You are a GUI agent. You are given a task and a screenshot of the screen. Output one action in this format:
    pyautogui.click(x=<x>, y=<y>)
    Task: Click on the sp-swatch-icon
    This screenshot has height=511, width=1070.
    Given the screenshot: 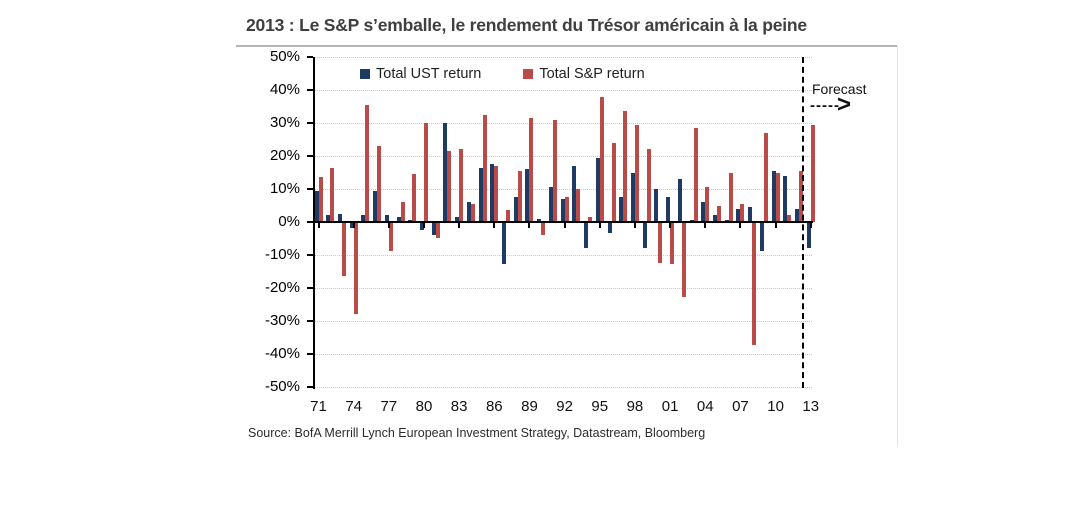 What is the action you would take?
    pyautogui.click(x=528, y=74)
    